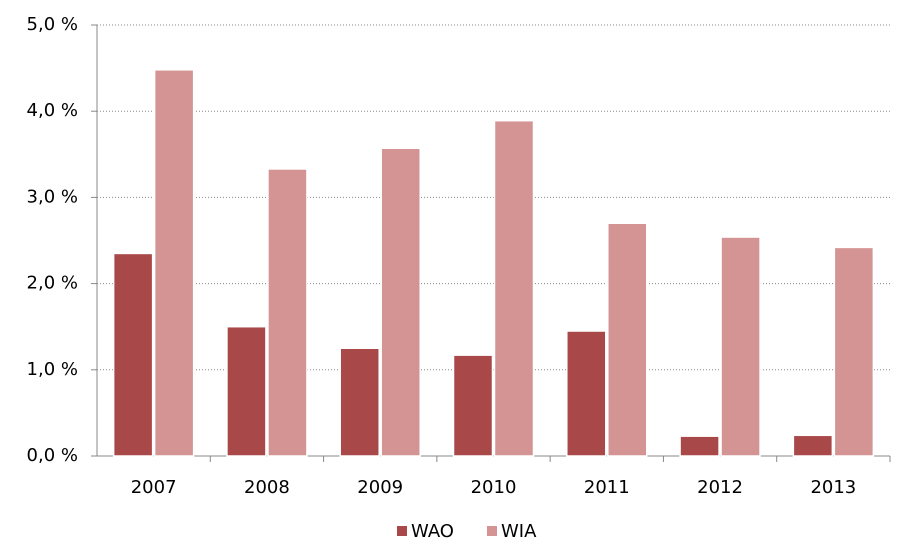  I want to click on y-tick-label: 3,0 %, so click(52, 196).